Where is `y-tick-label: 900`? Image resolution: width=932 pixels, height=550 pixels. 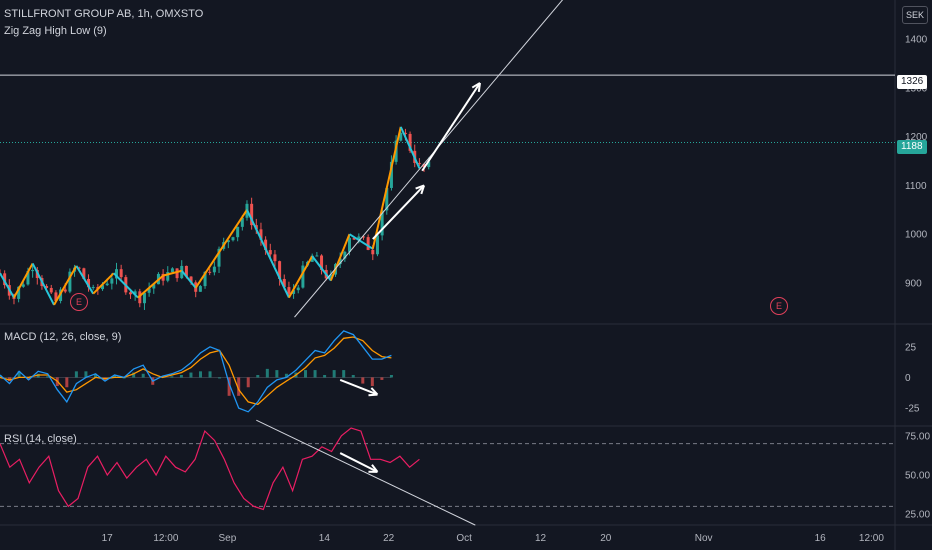
y-tick-label: 900 is located at coordinates (913, 283).